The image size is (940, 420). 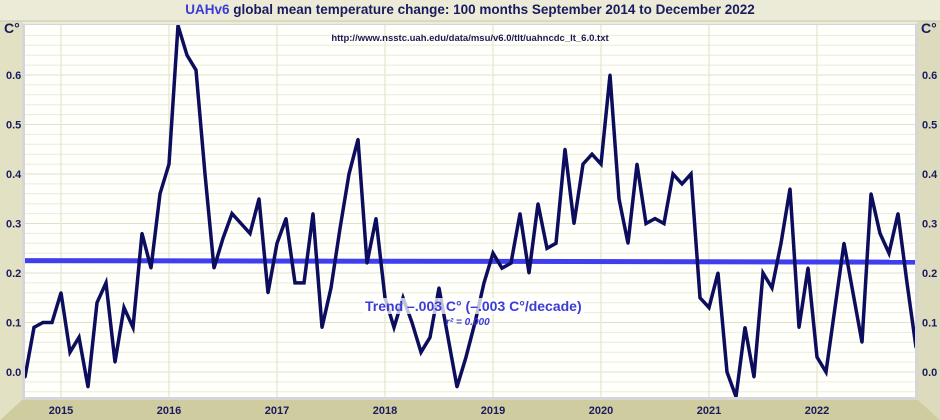 I want to click on r-squared-label: r² = 0.000, so click(x=468, y=322).